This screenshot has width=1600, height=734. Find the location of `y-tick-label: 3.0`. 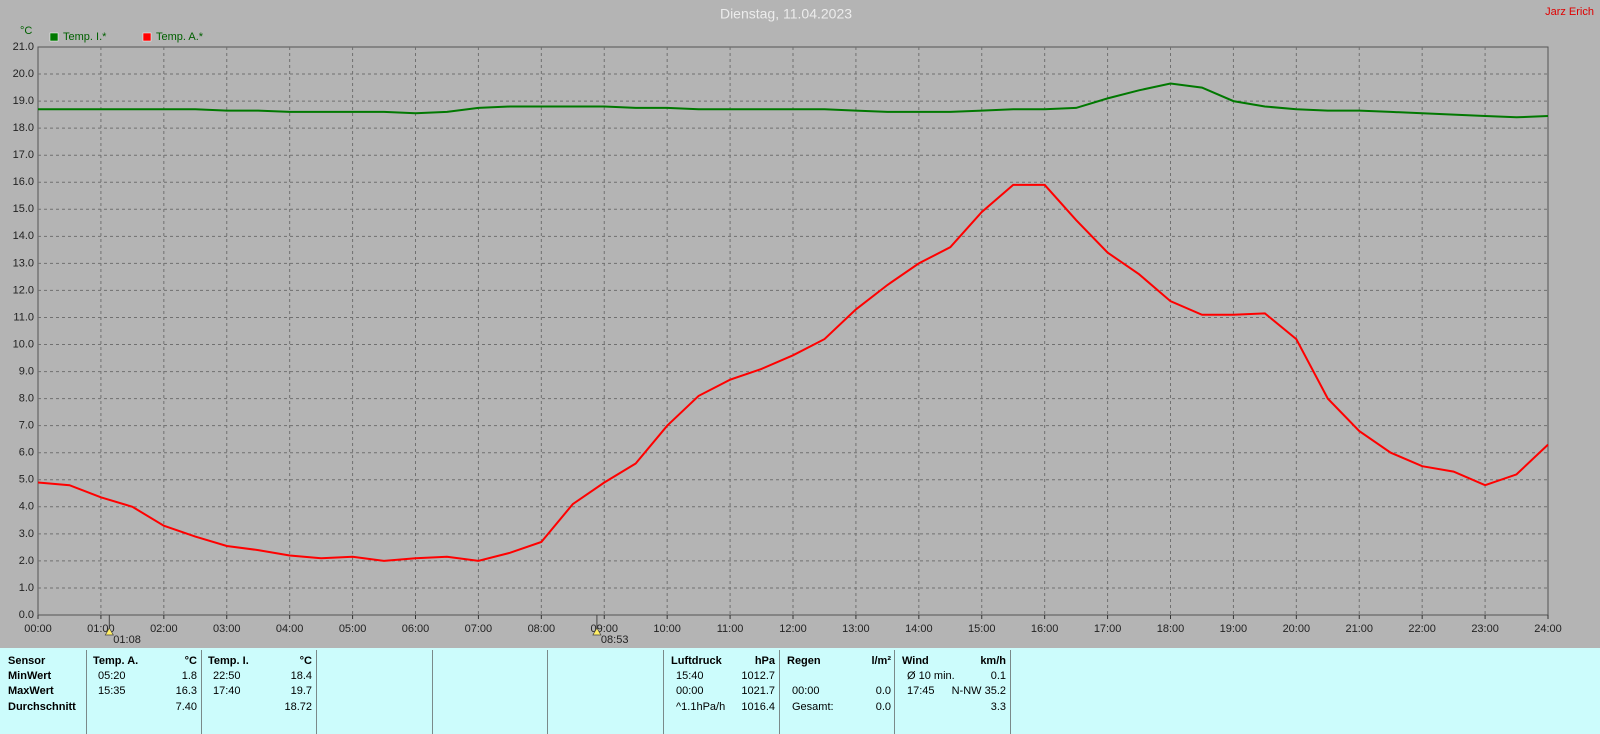

y-tick-label: 3.0 is located at coordinates (26, 534).